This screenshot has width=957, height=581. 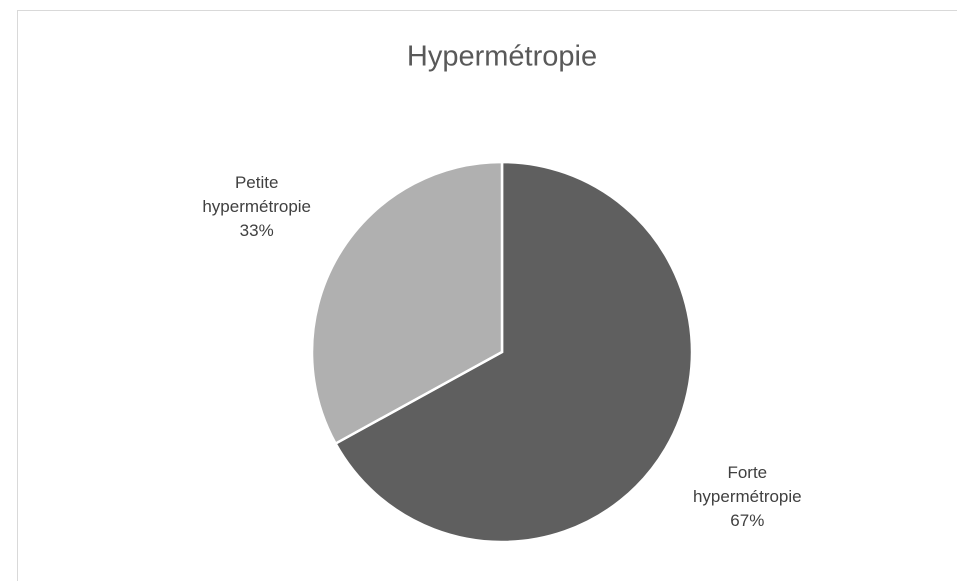 I want to click on slice-label: Forte hypermétropie 67%, so click(x=747, y=497).